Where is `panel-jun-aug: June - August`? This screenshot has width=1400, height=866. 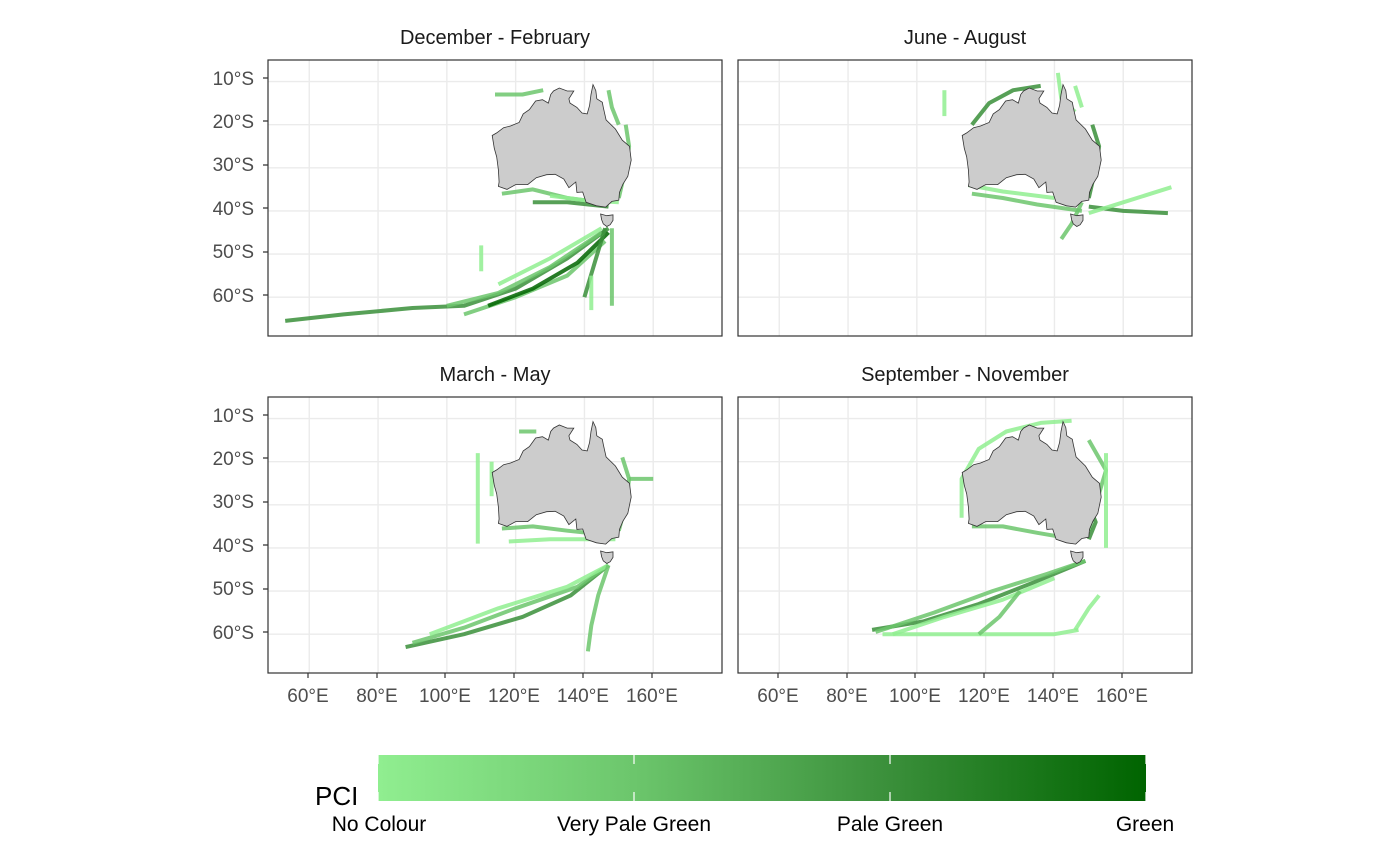
panel-jun-aug: June - August is located at coordinates (965, 182).